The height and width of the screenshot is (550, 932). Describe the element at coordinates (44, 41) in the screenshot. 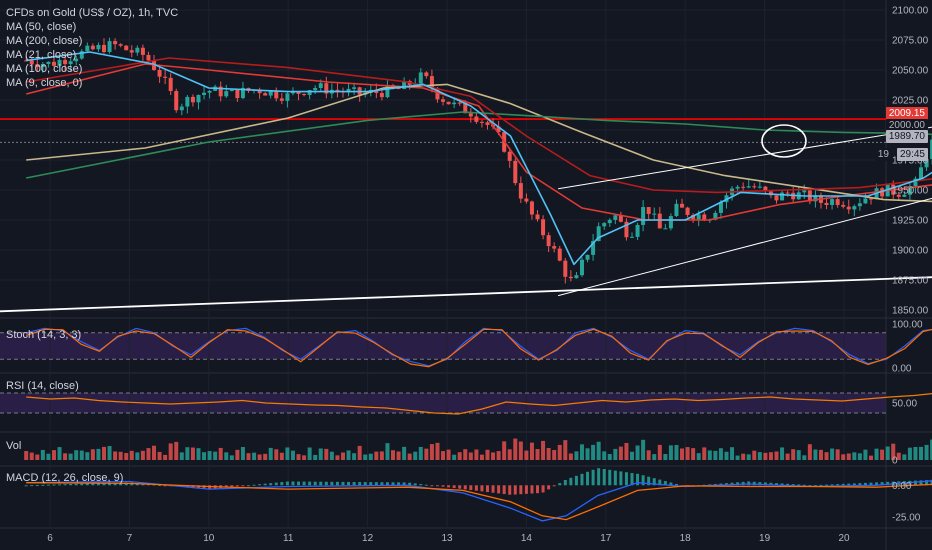

I see `legend-ma200: MA (200, close)` at that location.